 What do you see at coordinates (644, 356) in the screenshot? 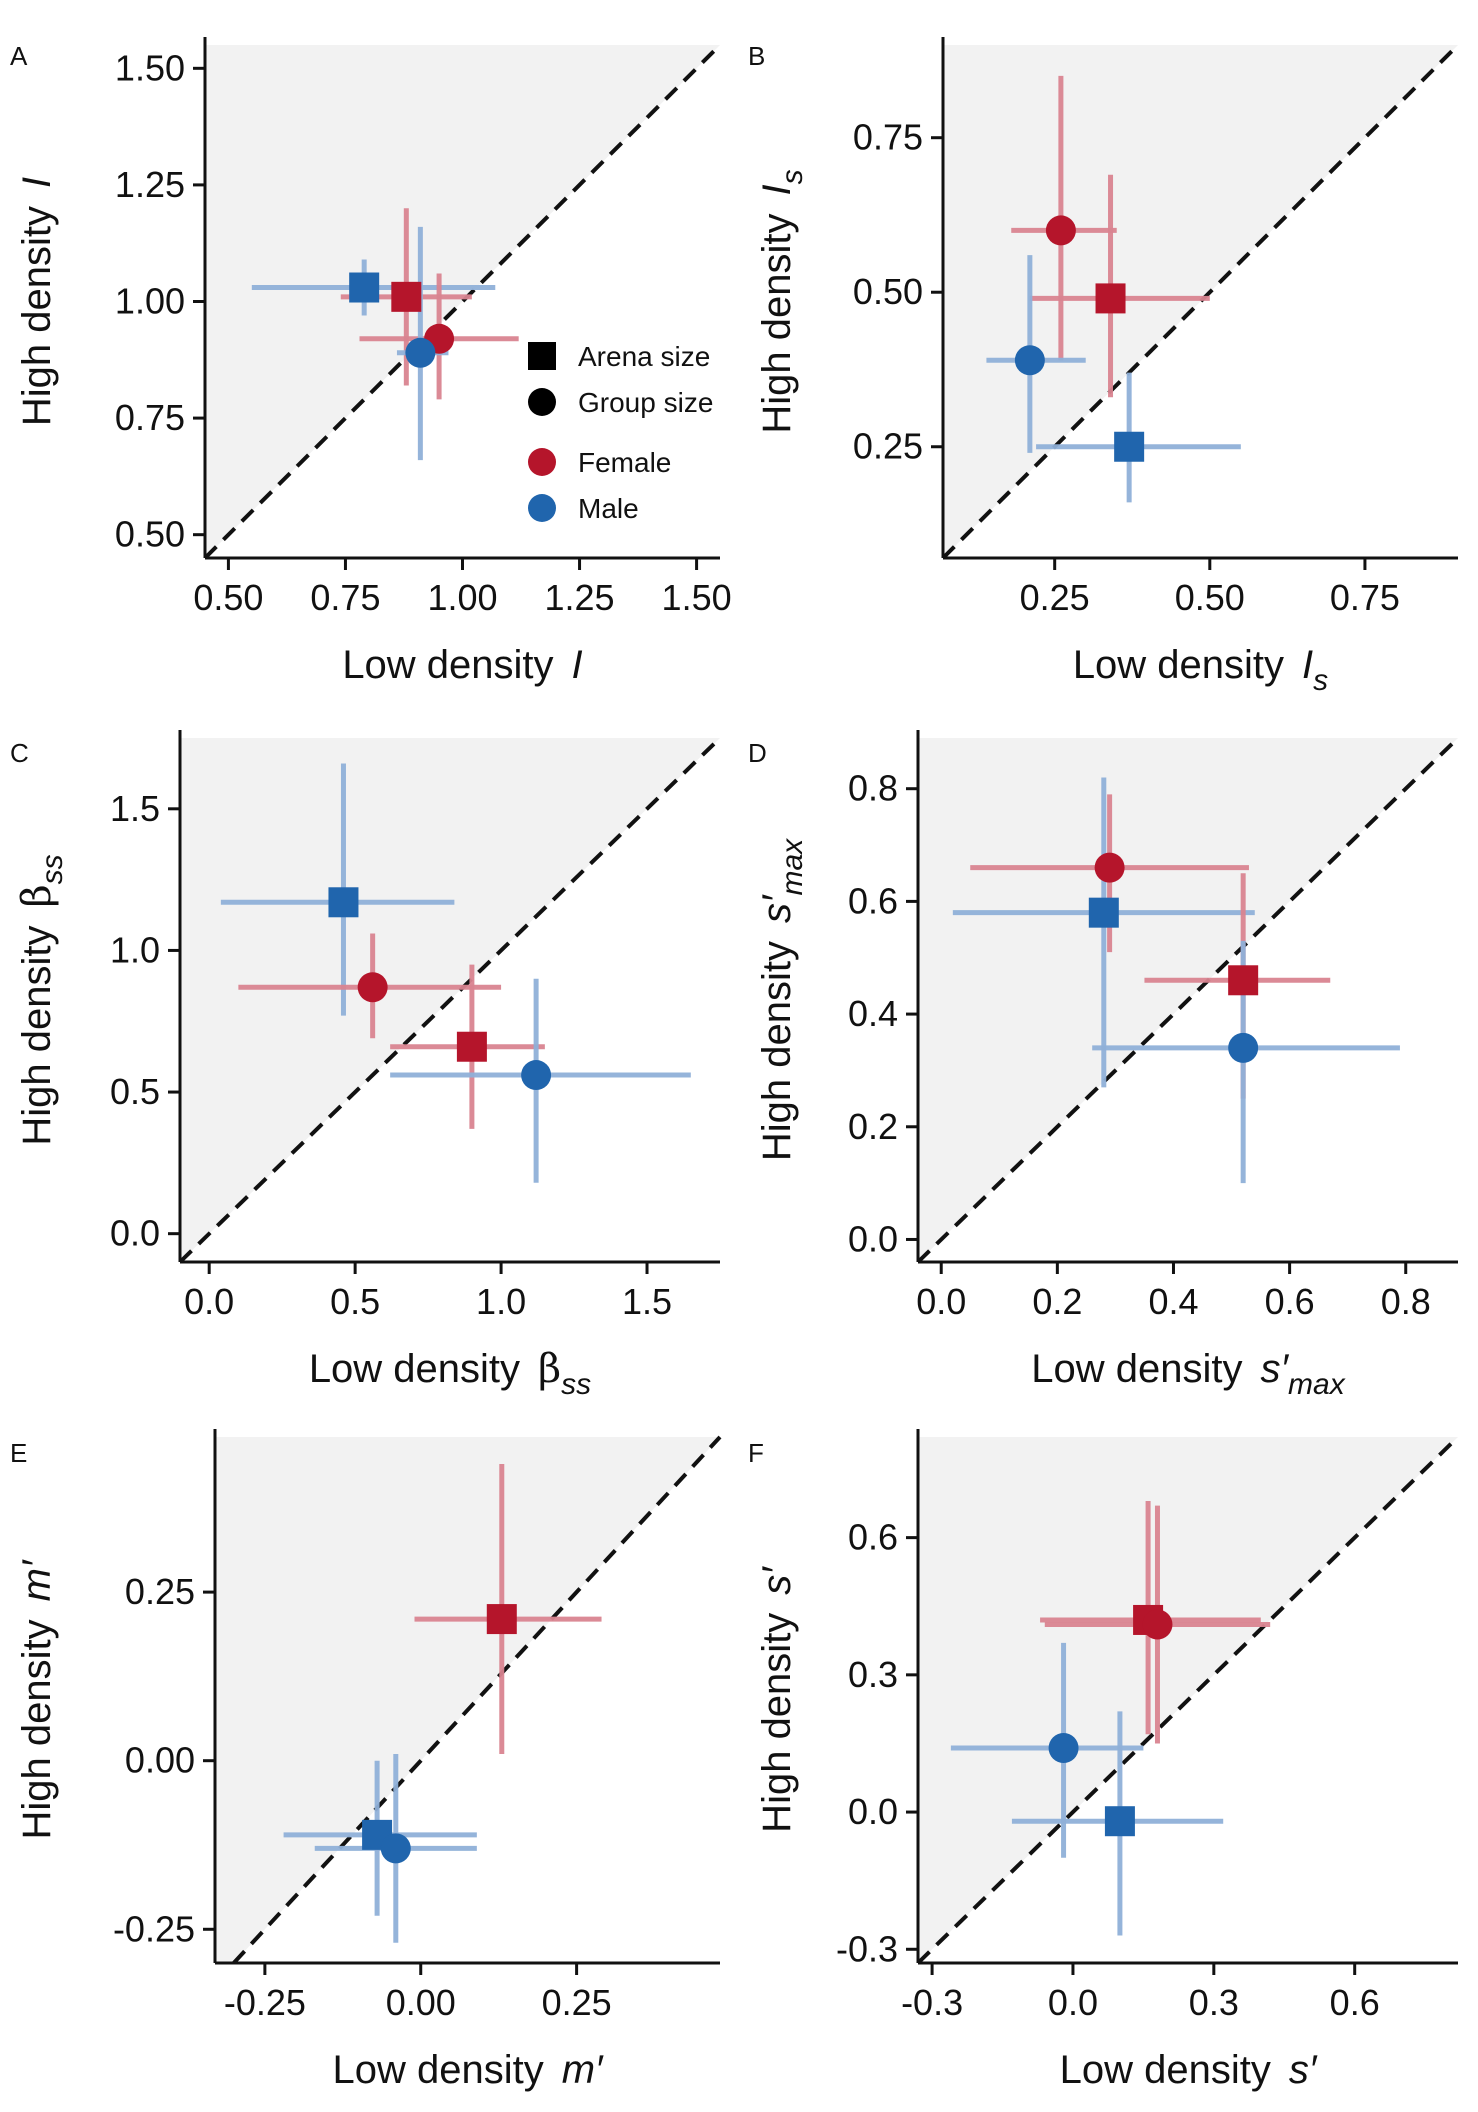
I see `legend-arena-size-label: Arena size` at bounding box center [644, 356].